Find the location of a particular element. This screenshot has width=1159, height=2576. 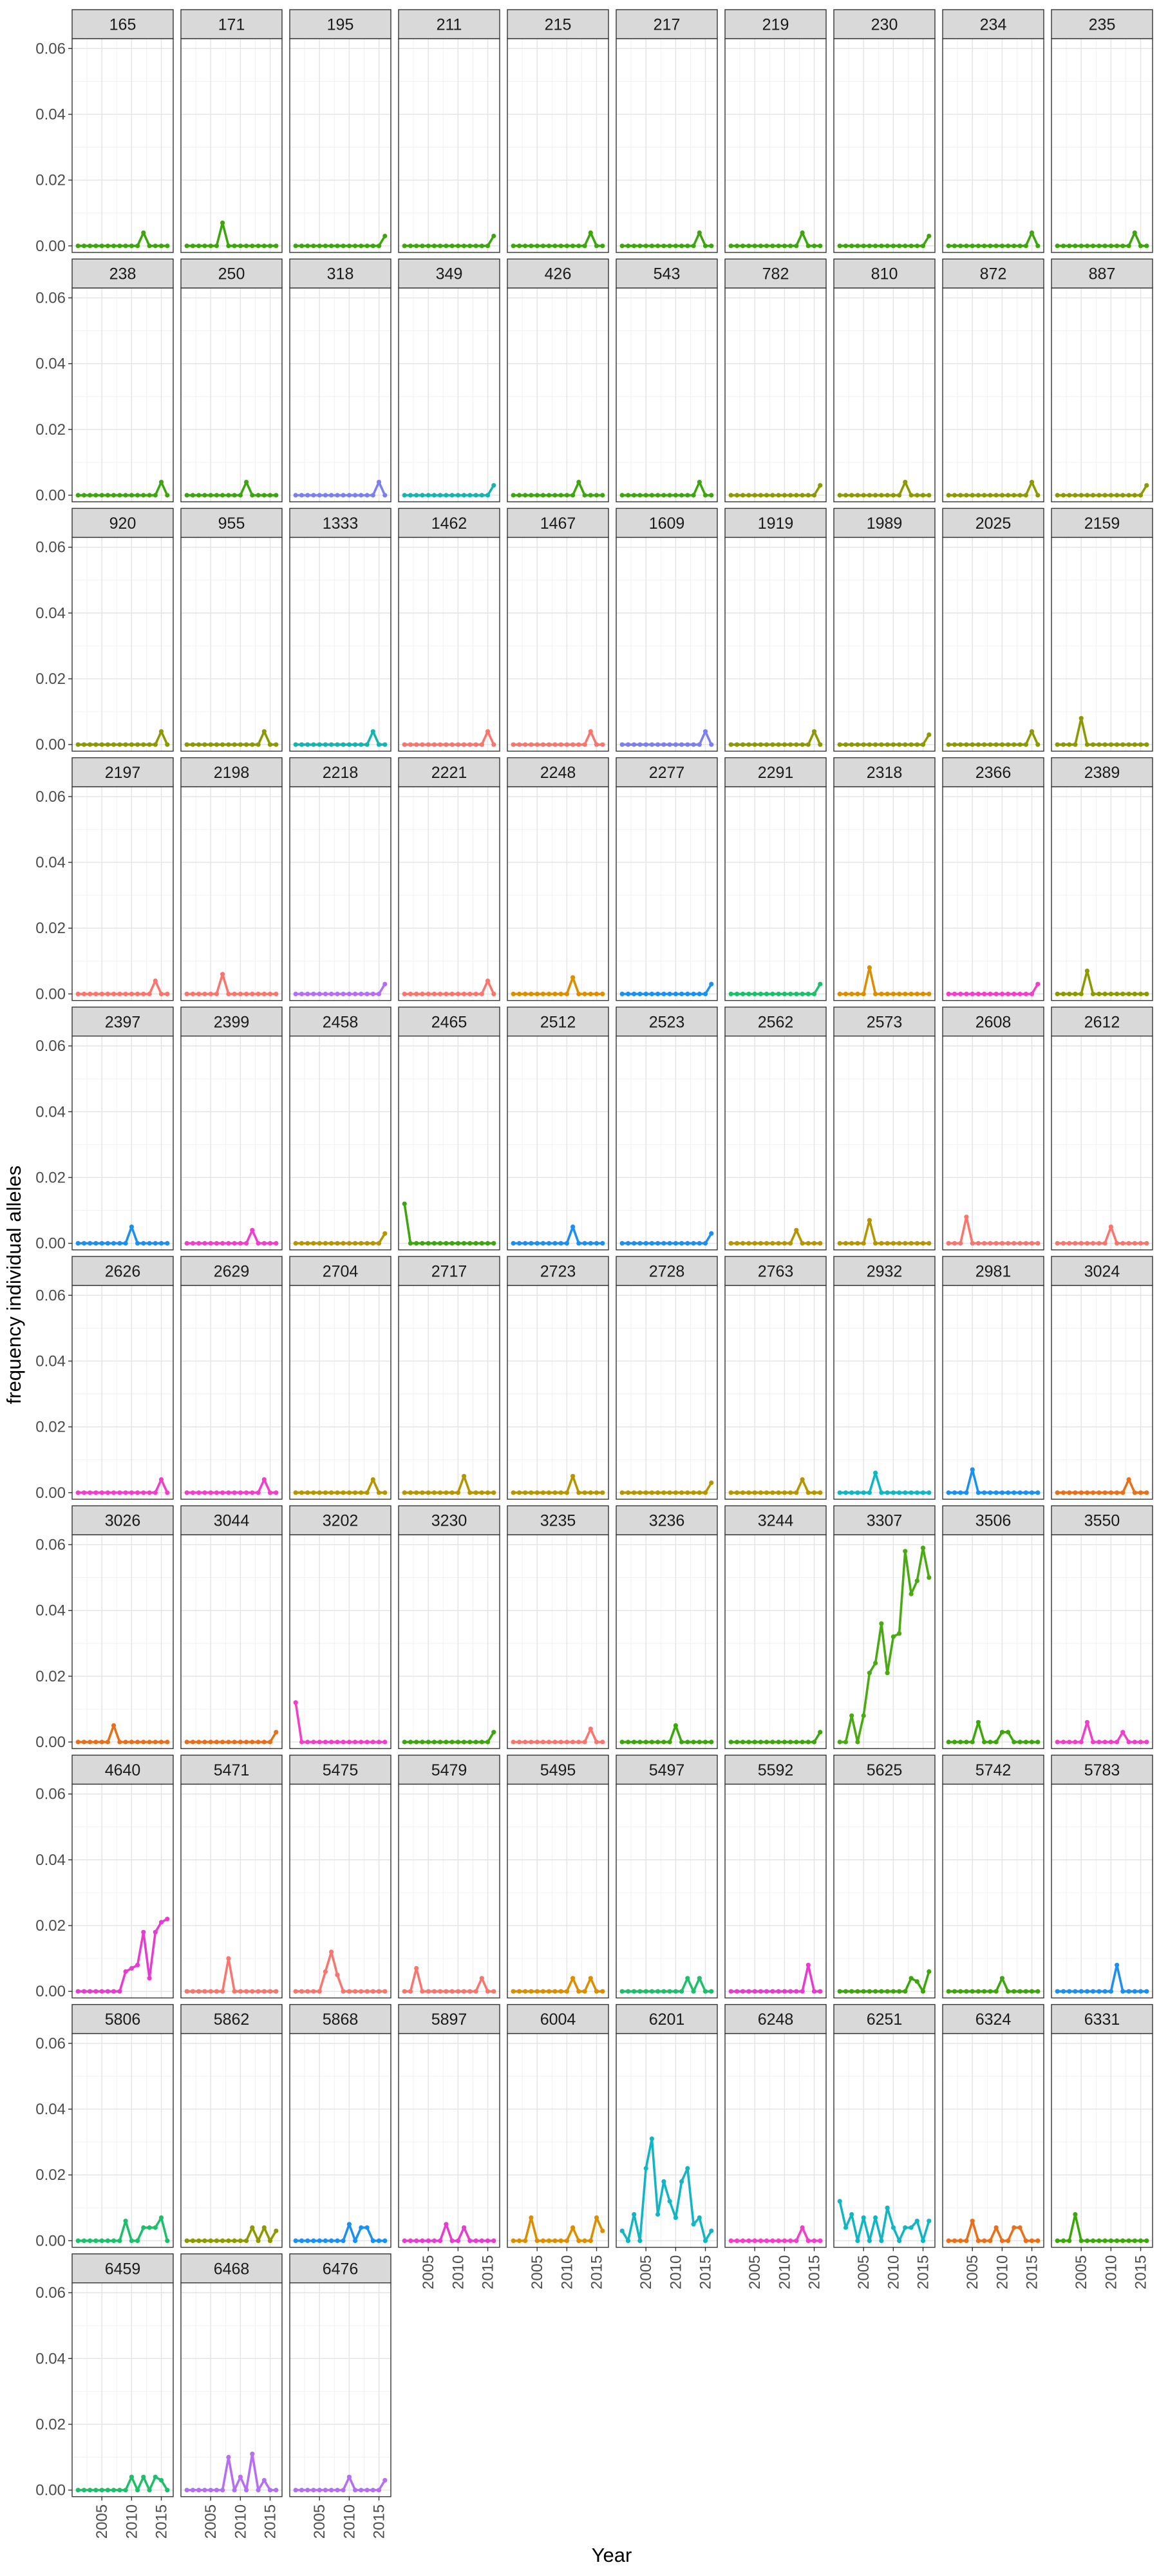

facet-panel-2523: 2523 is located at coordinates (667, 1129).